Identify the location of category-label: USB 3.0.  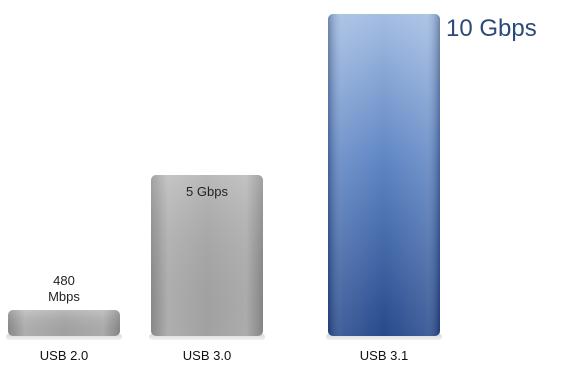
(207, 355).